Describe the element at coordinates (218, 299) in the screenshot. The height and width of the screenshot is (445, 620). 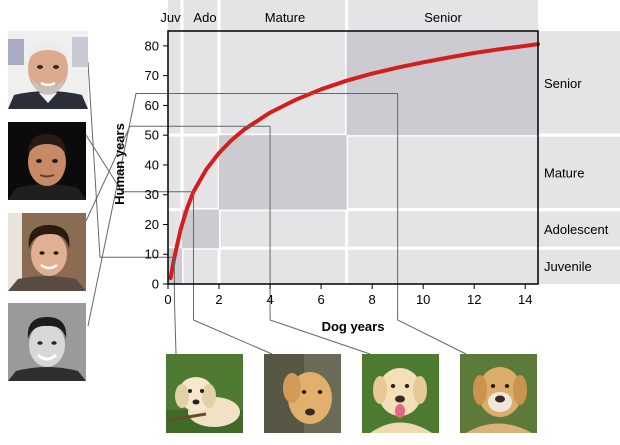
I see `x-tick-label: 2` at that location.